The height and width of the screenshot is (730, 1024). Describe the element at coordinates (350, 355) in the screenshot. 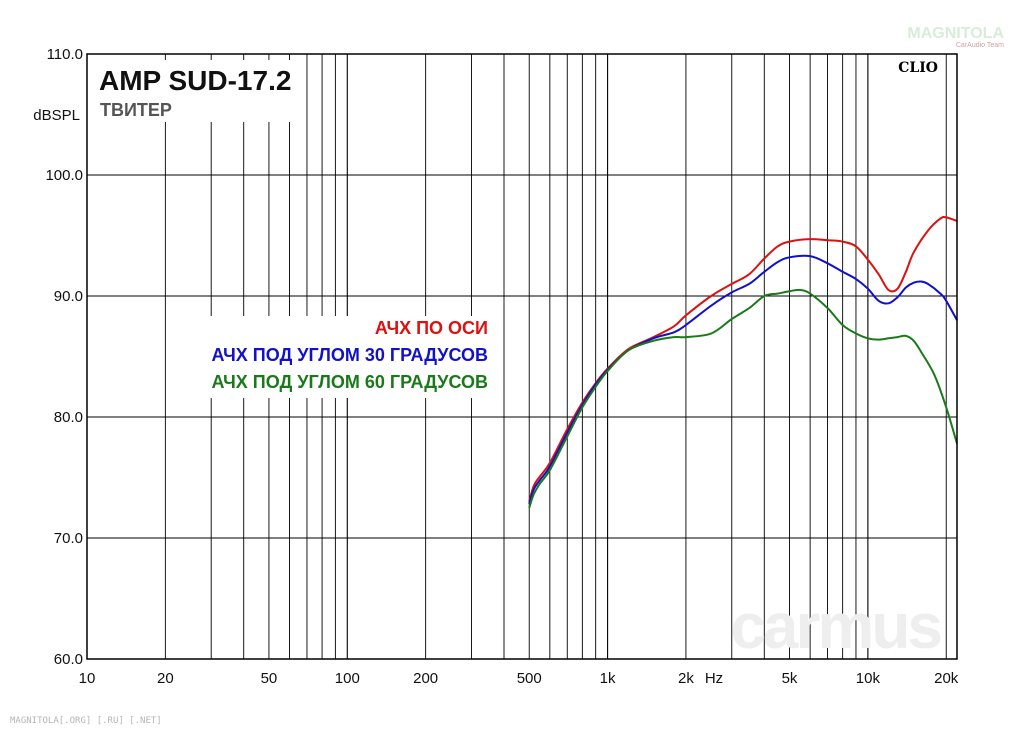

I see `legend-entry-2: АЧХ ПОД УГЛОМ 30 ГРАДУСОВ` at that location.